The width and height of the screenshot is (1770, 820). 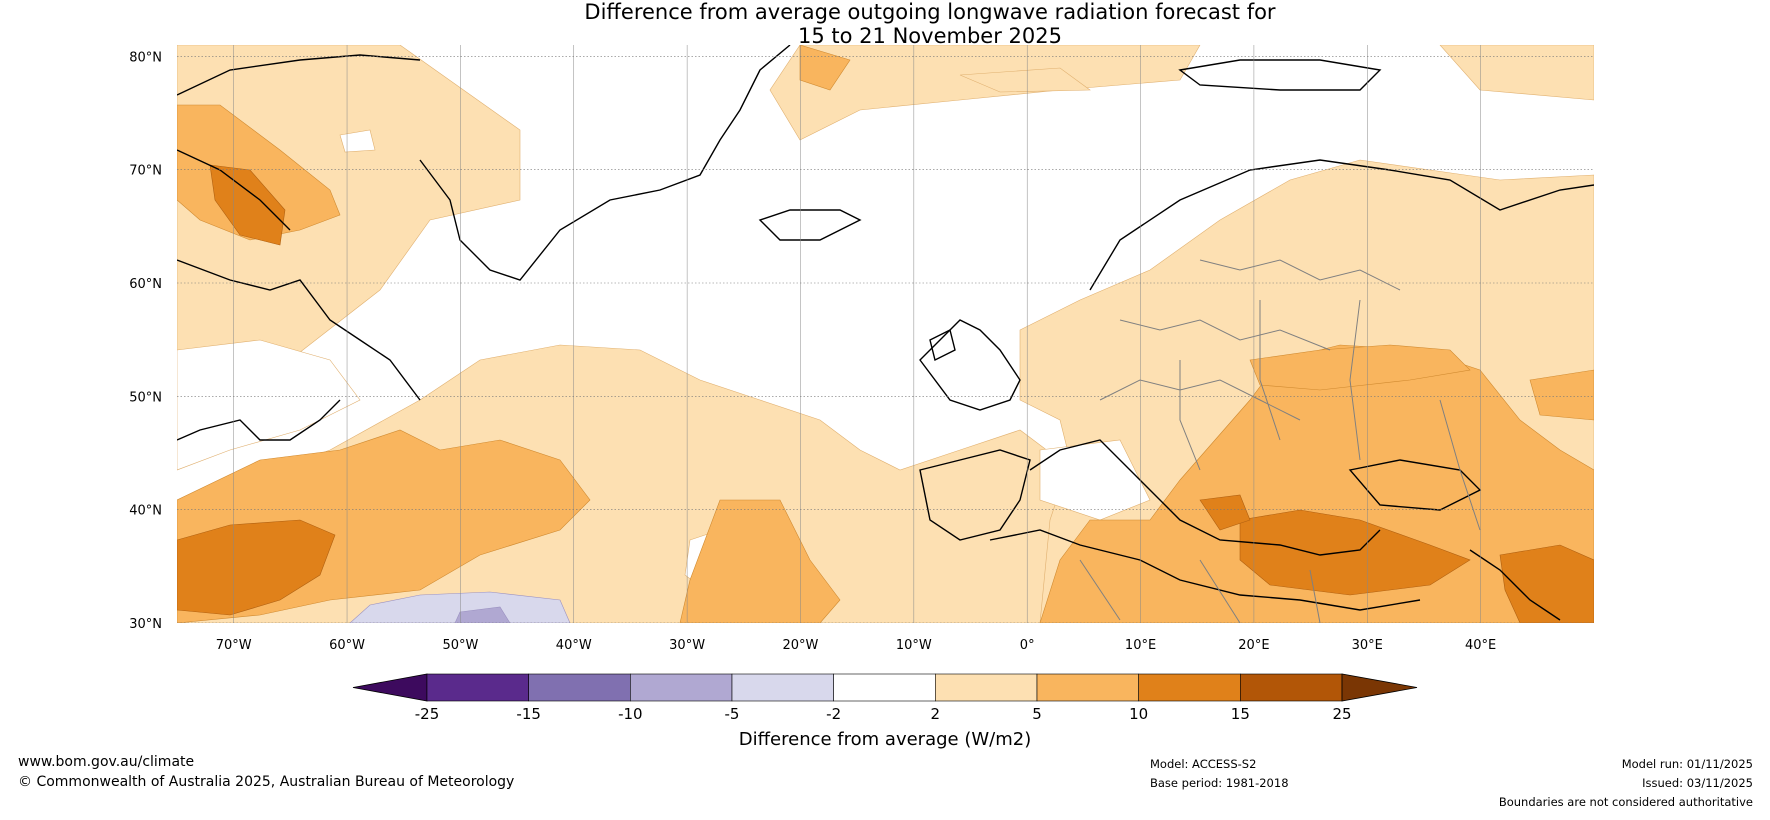 I want to click on colorbar-tick-label: 5, so click(x=1037, y=714).